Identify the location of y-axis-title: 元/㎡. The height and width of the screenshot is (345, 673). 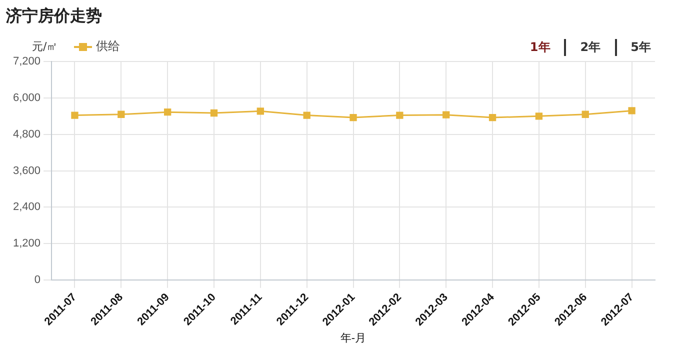
(45, 46).